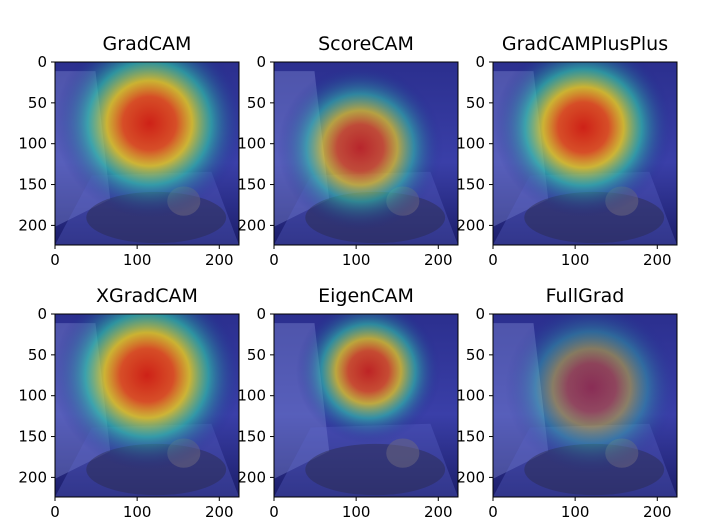 The height and width of the screenshot is (532, 704). What do you see at coordinates (147, 44) in the screenshot?
I see `panel-title: GradCAM` at bounding box center [147, 44].